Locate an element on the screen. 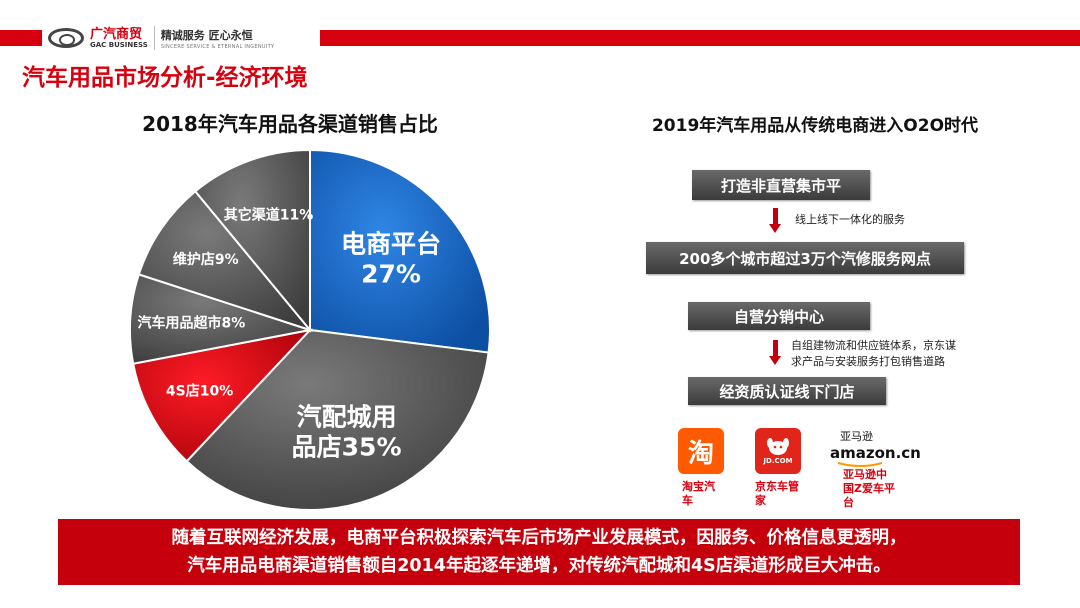 The image size is (1080, 608). step-label-1: 打造非直营集市平 is located at coordinates (780, 185).